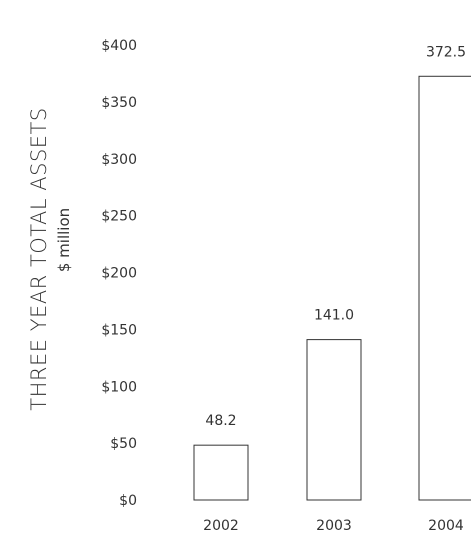  What do you see at coordinates (119, 217) in the screenshot?
I see `y-tick-label: $250` at bounding box center [119, 217].